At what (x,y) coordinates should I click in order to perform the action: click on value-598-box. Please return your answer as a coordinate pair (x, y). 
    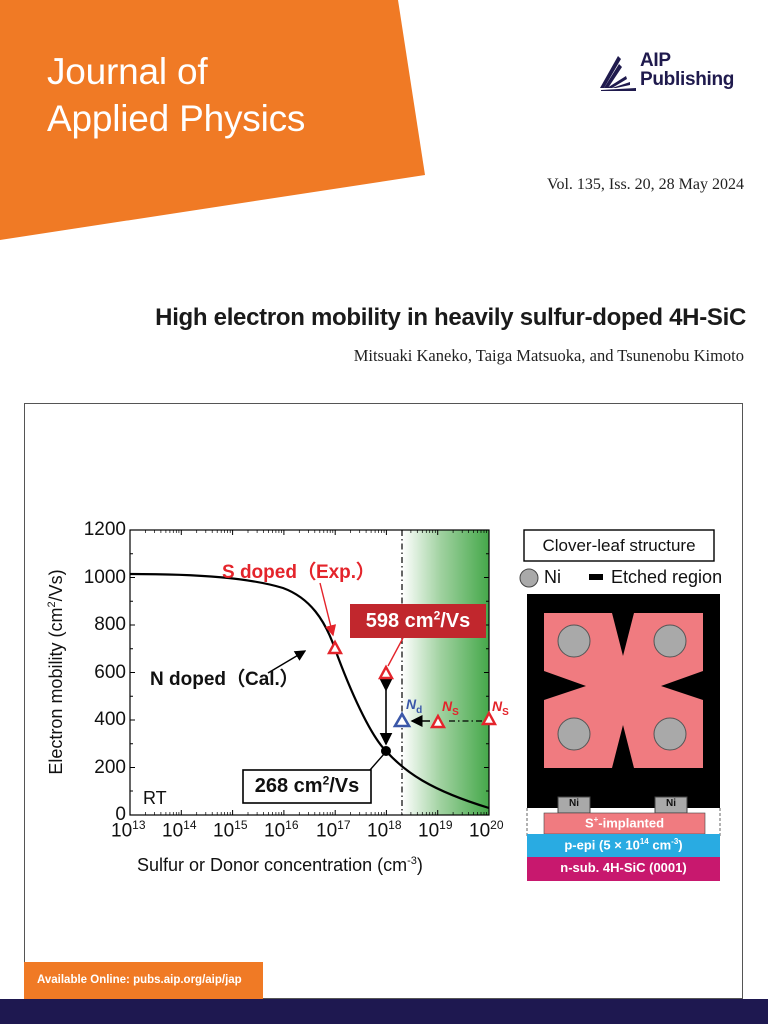
    Looking at the image, I should click on (418, 621).